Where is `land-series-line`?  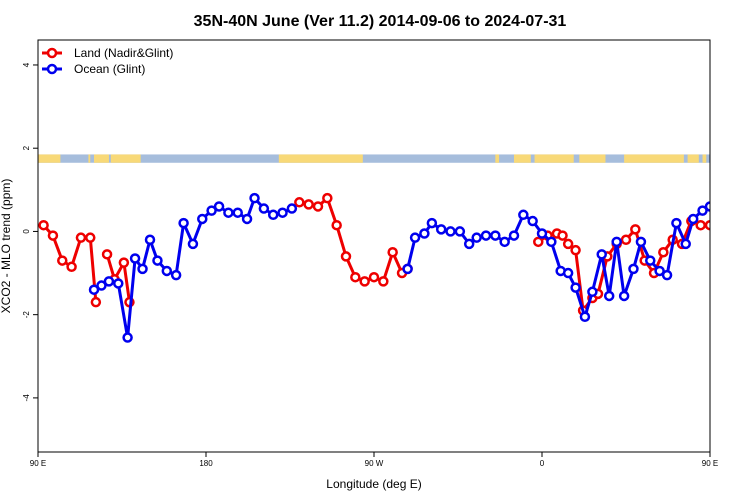
land-series-line is located at coordinates (737, 269).